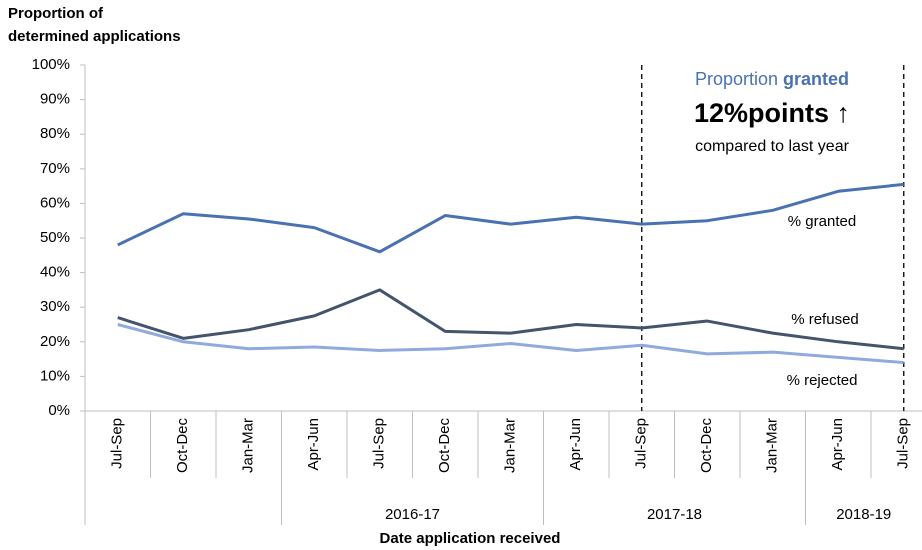  I want to click on annotation-text: Proportion, so click(739, 79).